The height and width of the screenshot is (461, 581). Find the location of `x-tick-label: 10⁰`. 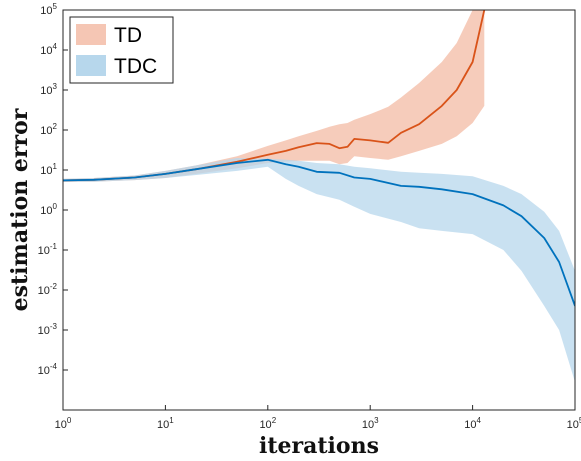

x-tick-label: 10⁰ is located at coordinates (63, 423).